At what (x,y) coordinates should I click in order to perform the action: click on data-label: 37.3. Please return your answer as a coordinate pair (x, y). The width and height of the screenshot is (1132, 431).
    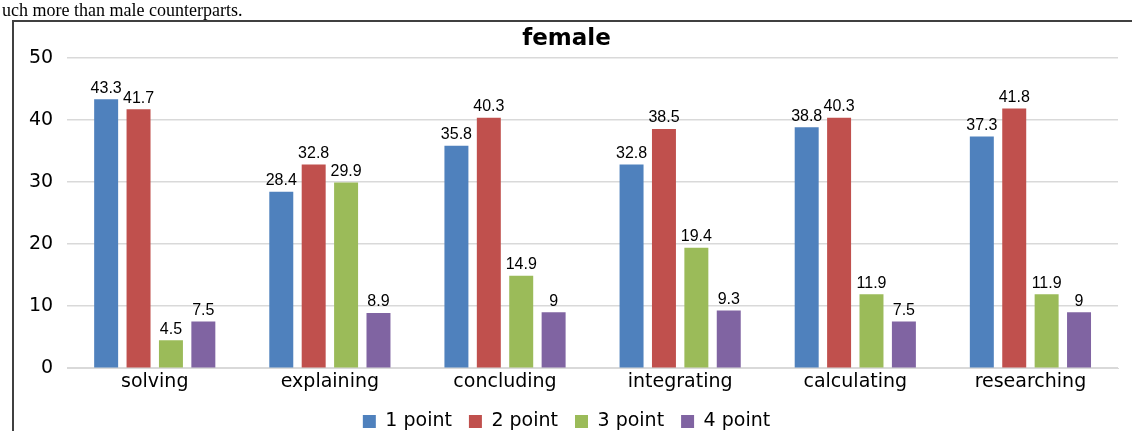
    Looking at the image, I should click on (982, 124).